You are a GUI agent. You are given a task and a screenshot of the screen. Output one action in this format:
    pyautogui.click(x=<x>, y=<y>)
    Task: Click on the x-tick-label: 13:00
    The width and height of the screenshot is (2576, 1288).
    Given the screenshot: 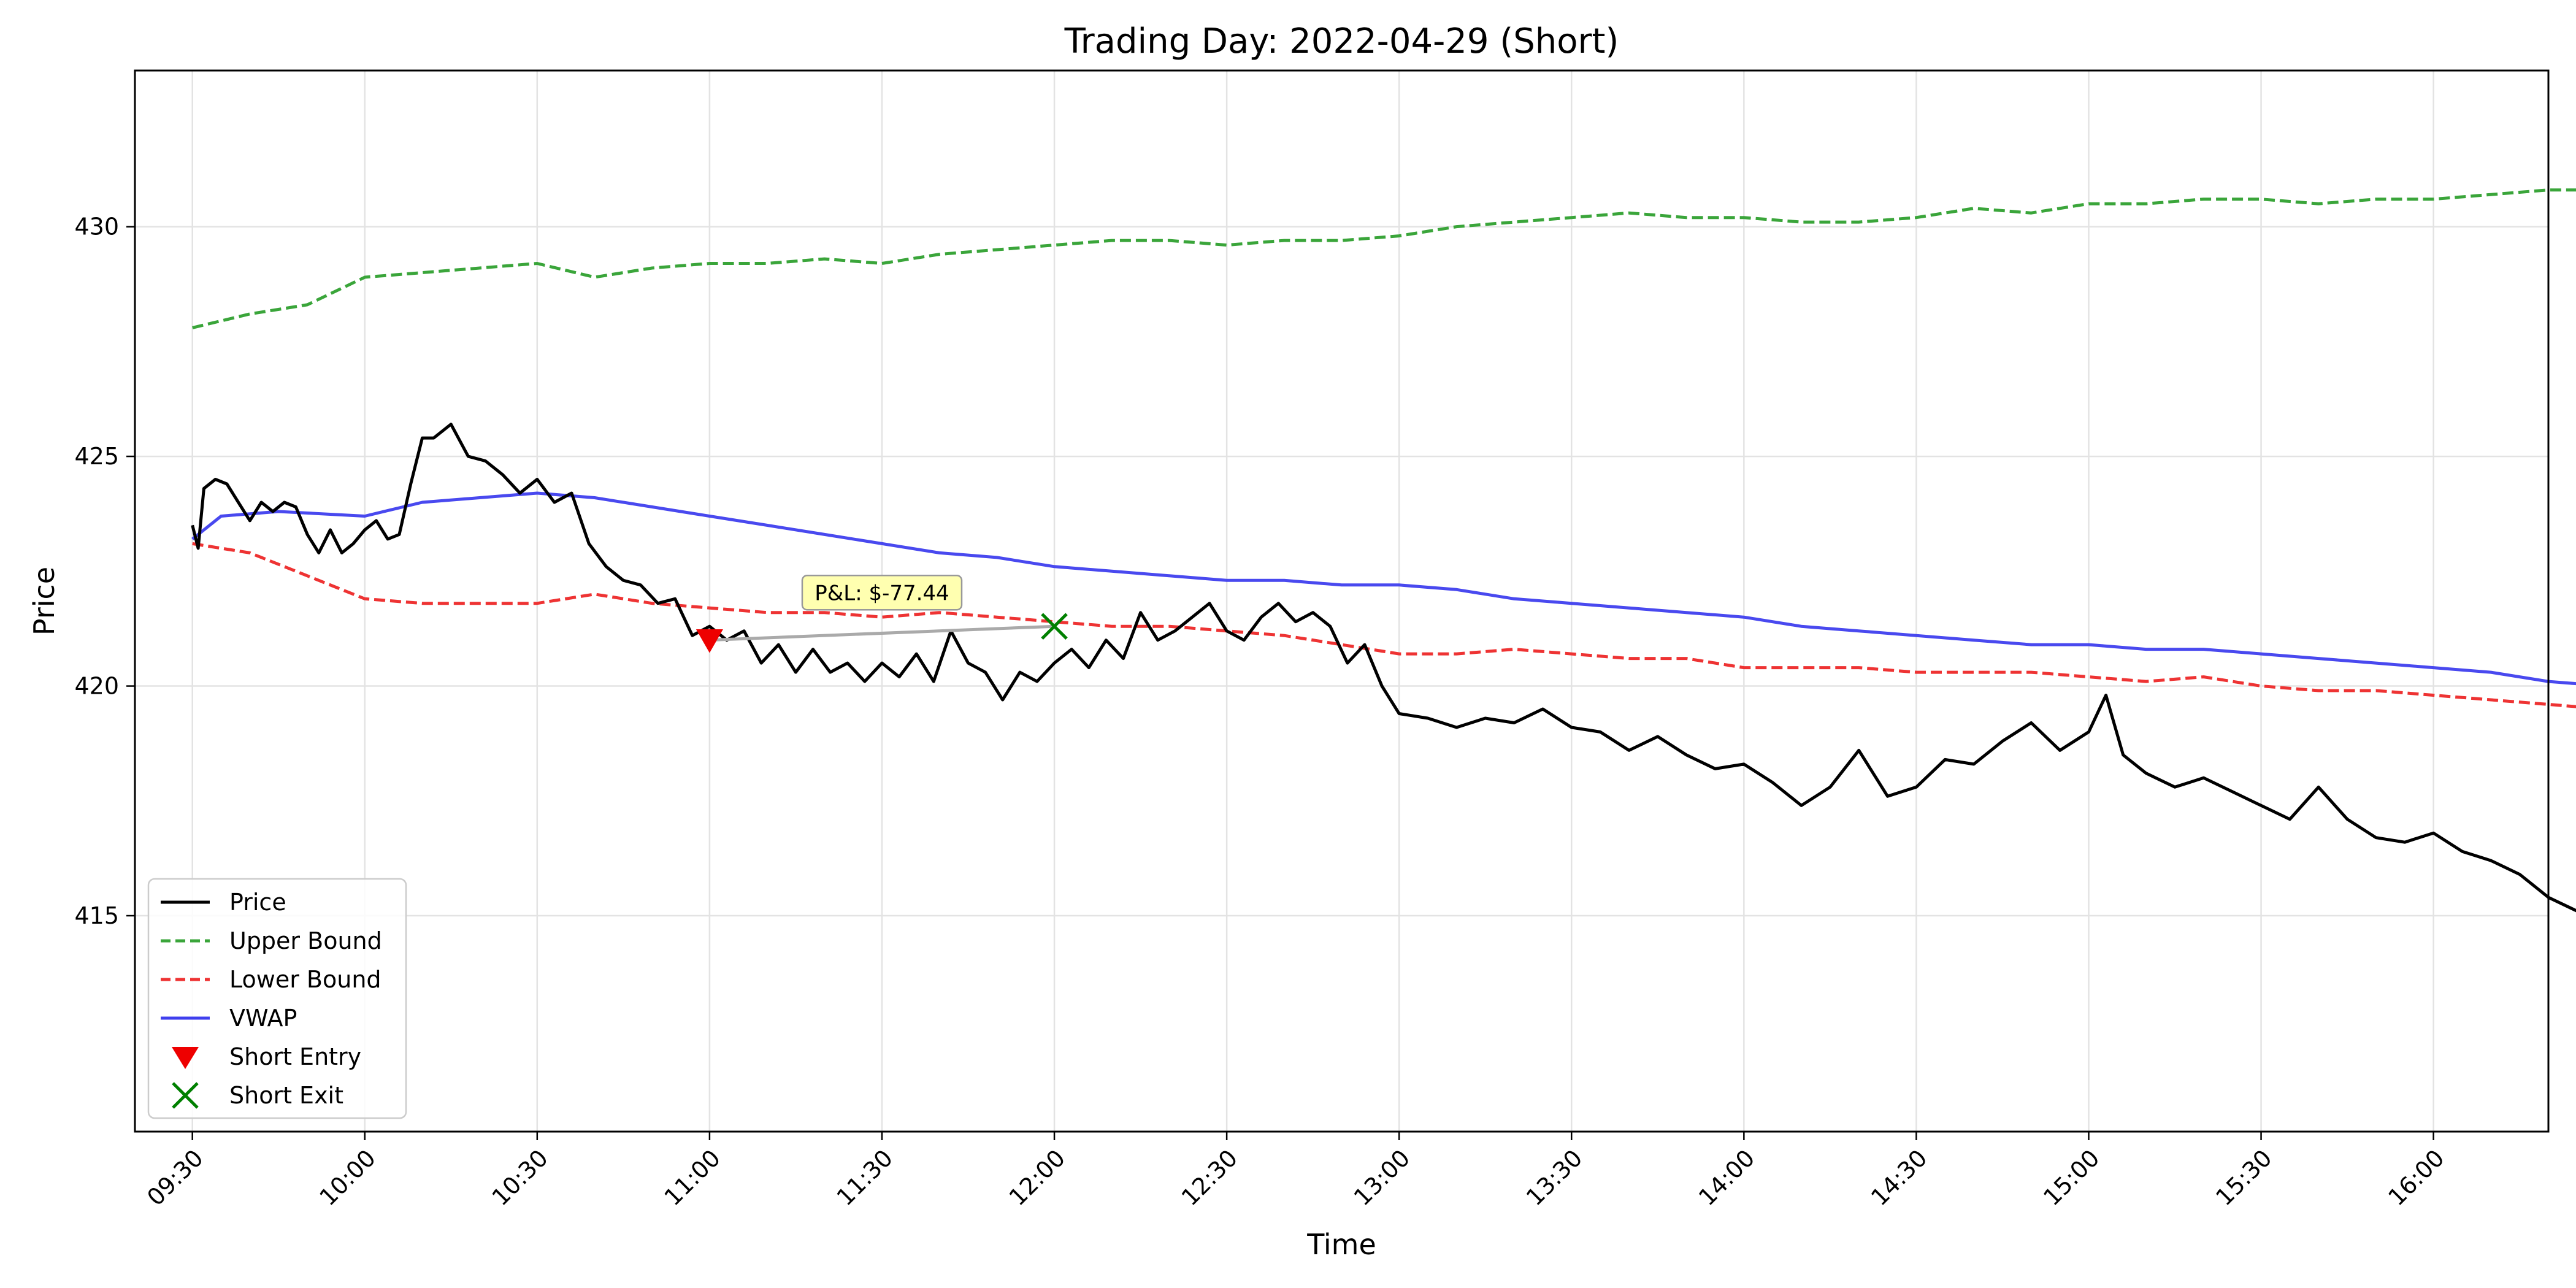 What is the action you would take?
    pyautogui.click(x=1382, y=1177)
    